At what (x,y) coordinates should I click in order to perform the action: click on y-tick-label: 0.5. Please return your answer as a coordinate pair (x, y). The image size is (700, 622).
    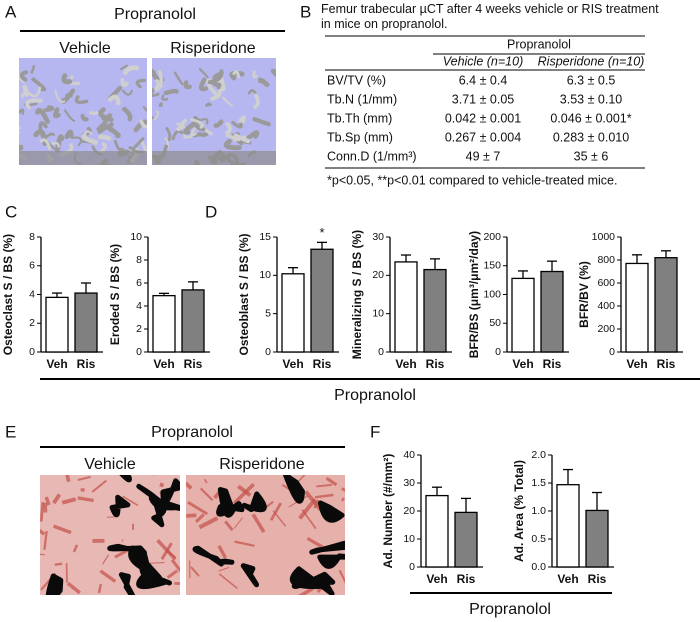
    Looking at the image, I should click on (538, 539).